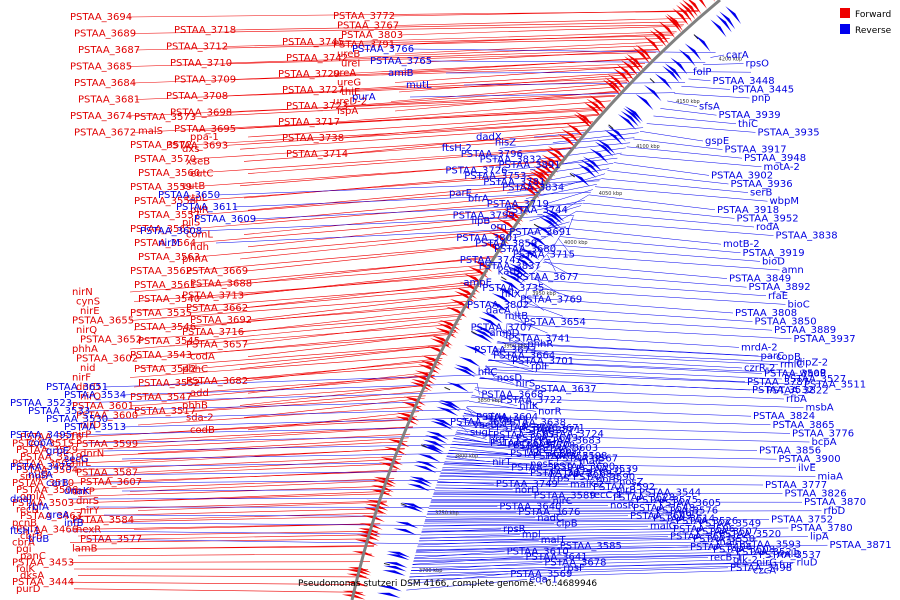  Describe the element at coordinates (728, 542) in the screenshot. I see `reverse-gene-label: malF` at that location.